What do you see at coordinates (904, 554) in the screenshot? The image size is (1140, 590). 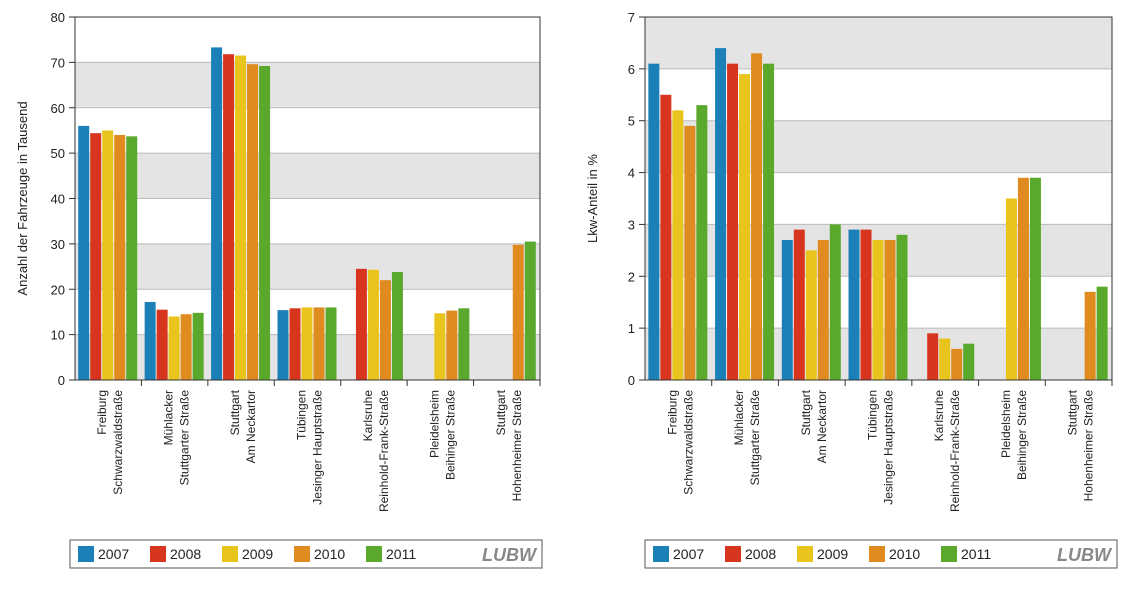 I see `legend-label: 2010` at bounding box center [904, 554].